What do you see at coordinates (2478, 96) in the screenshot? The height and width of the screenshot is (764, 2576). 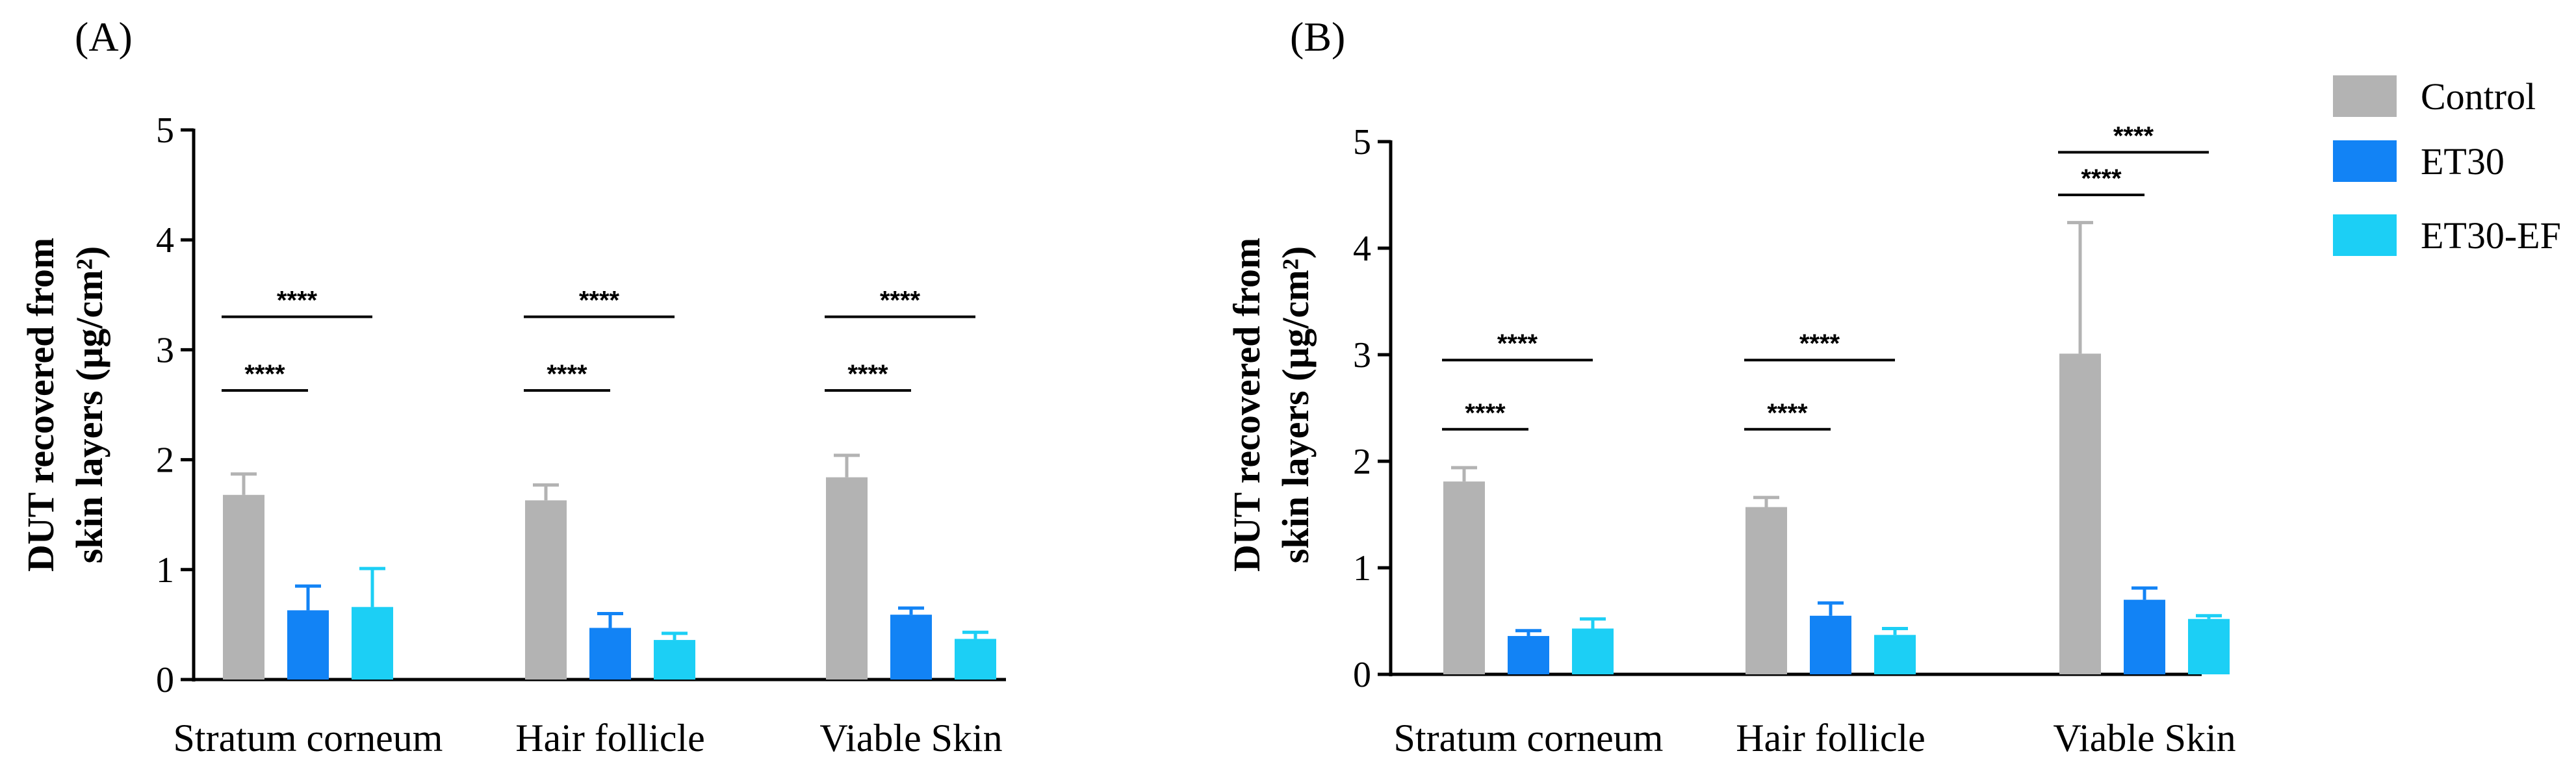 I see `legend-label: Control` at bounding box center [2478, 96].